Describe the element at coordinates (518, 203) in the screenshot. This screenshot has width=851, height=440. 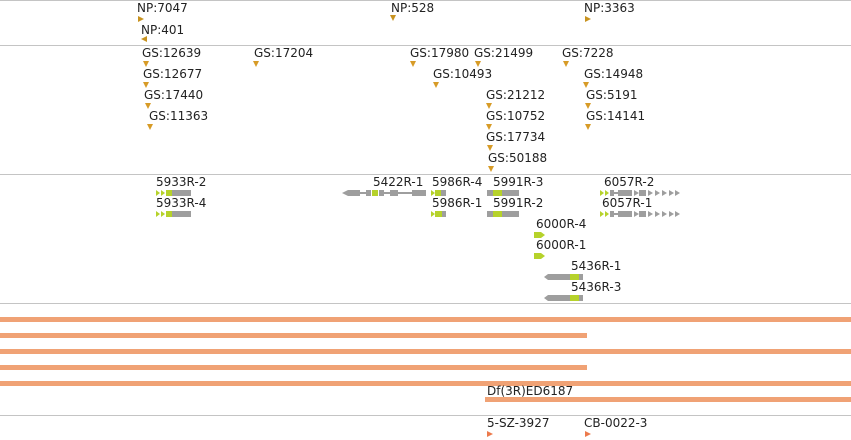
I see `transcript-label: 5991R-2` at that location.